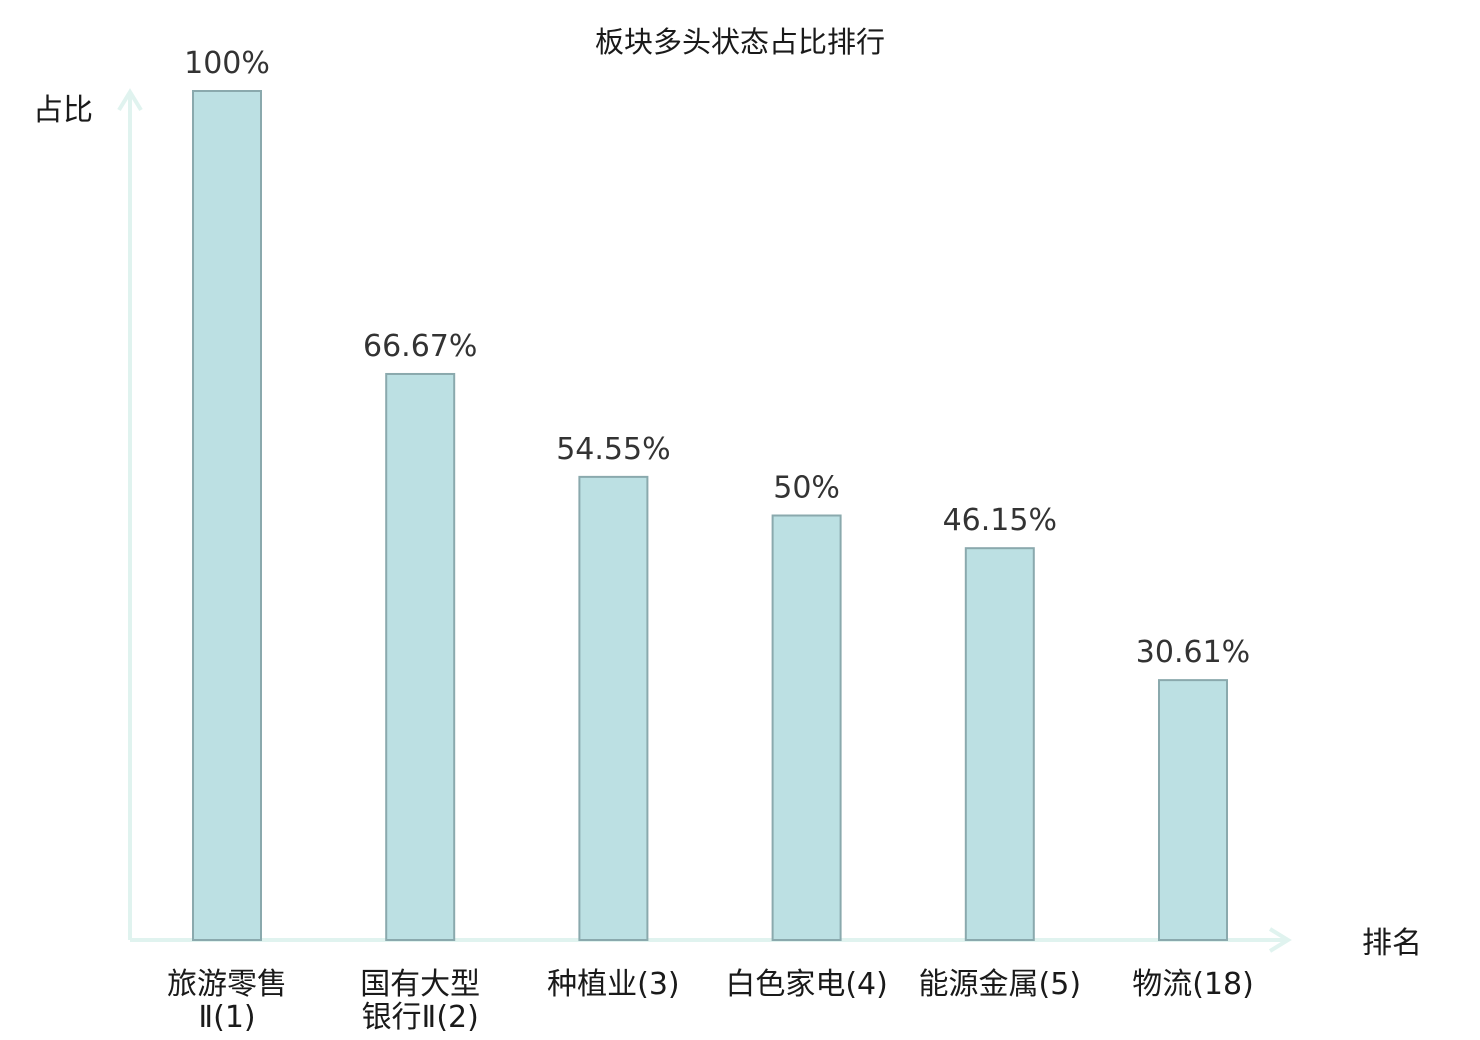 This screenshot has height=1040, width=1480. Describe the element at coordinates (1000, 520) in the screenshot. I see `bar-value-label: 46.15%` at that location.